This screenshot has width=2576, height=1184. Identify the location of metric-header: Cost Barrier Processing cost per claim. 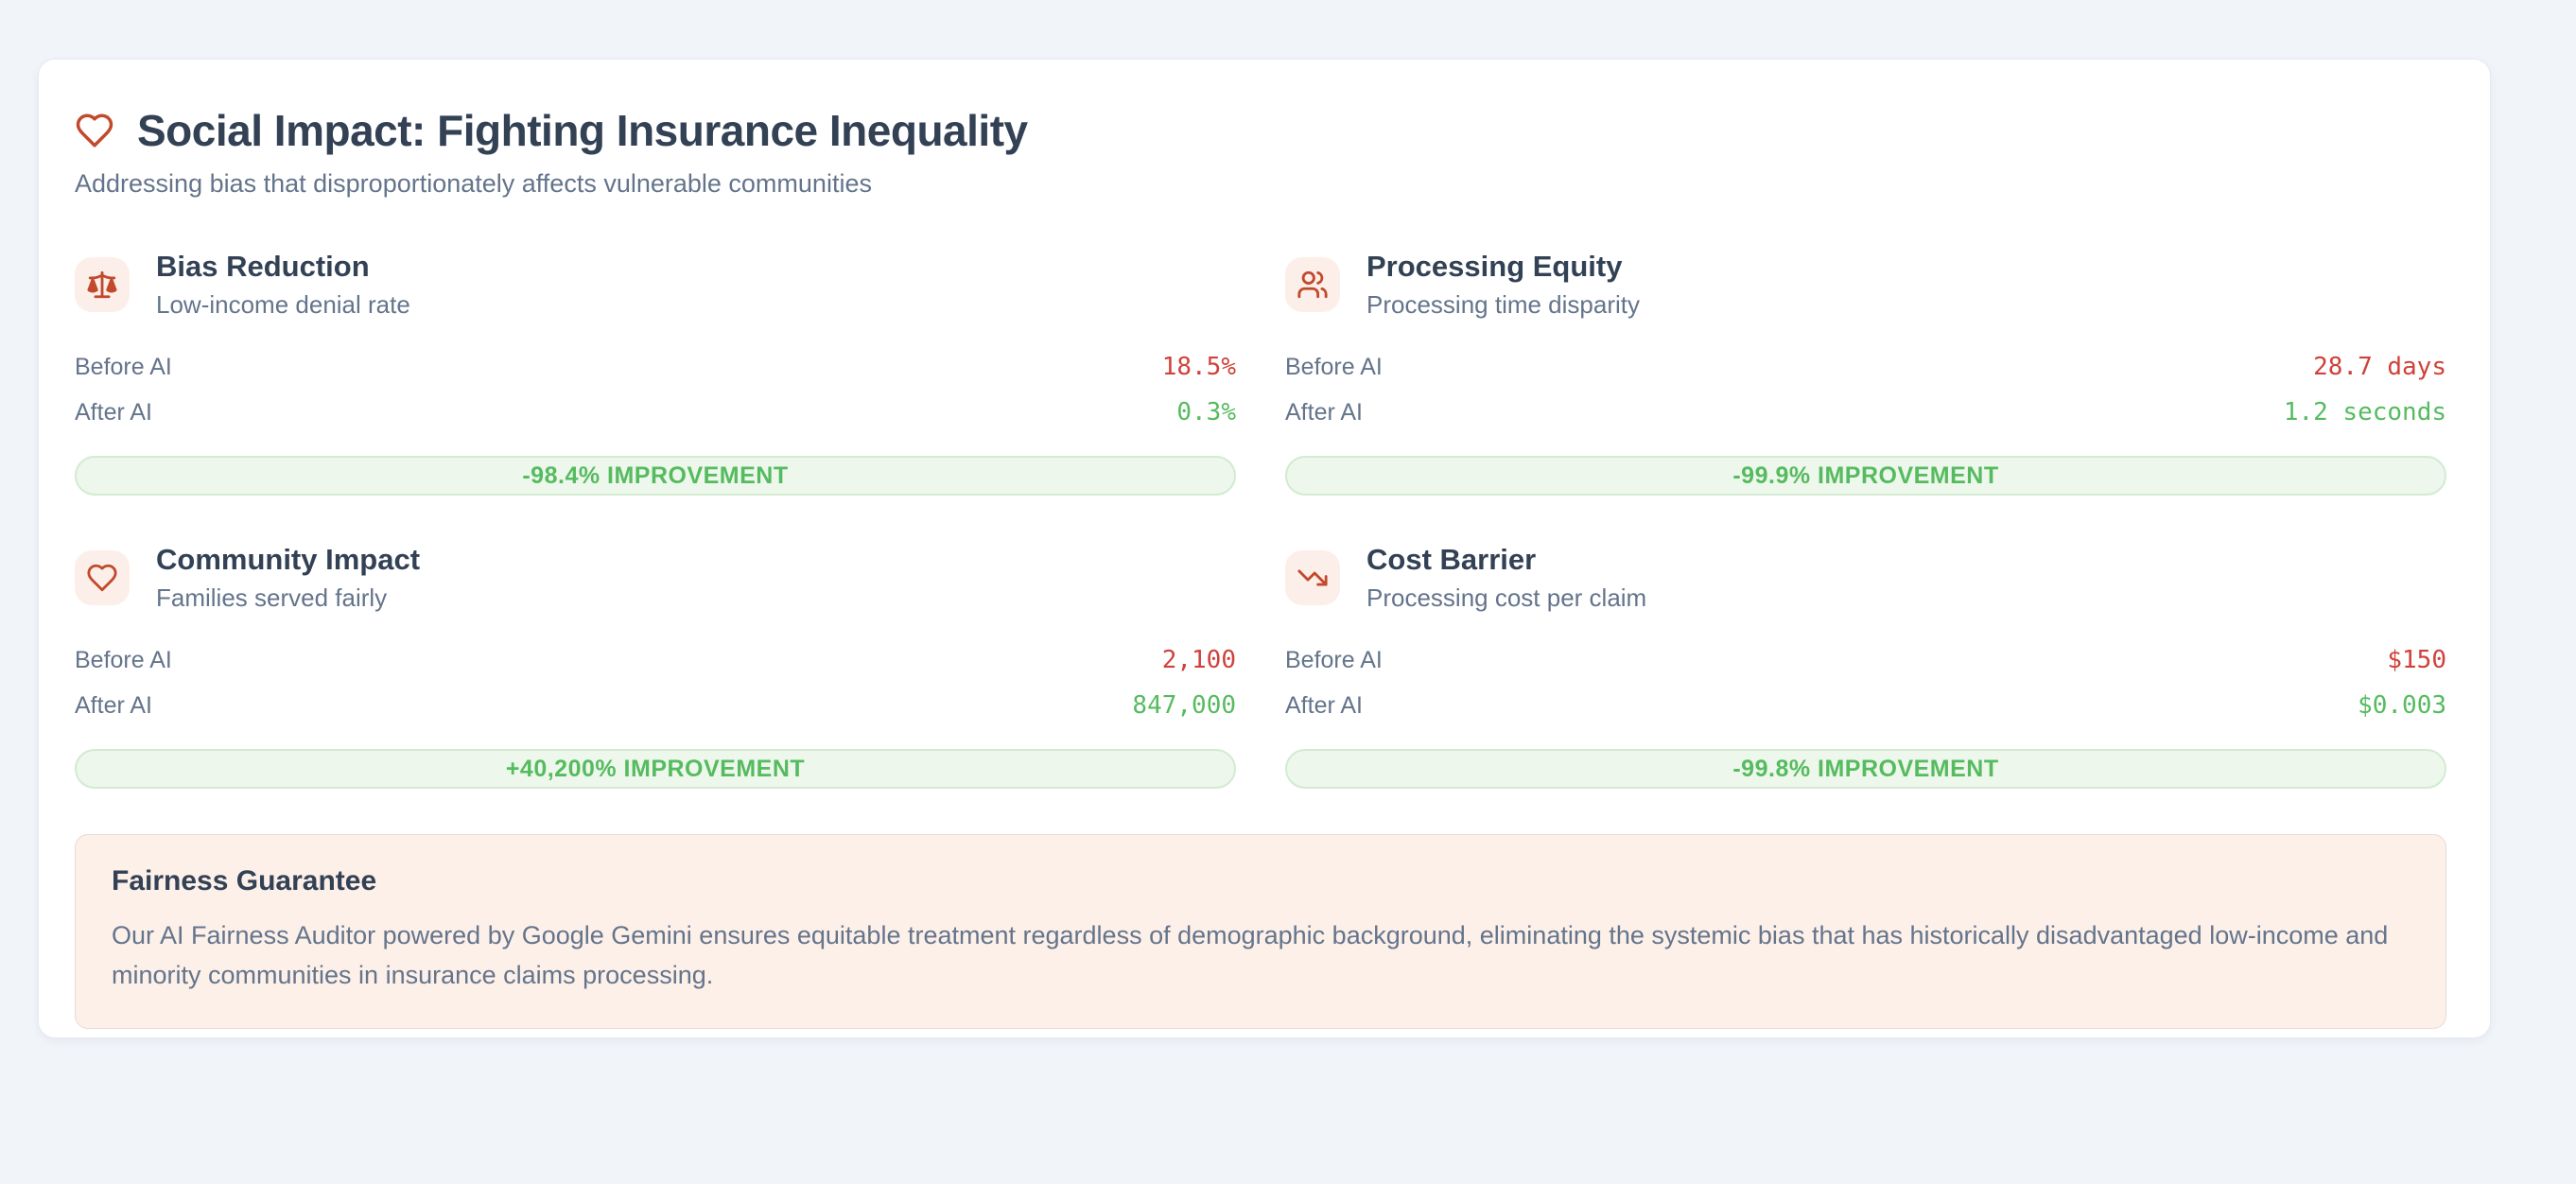
(1865, 578).